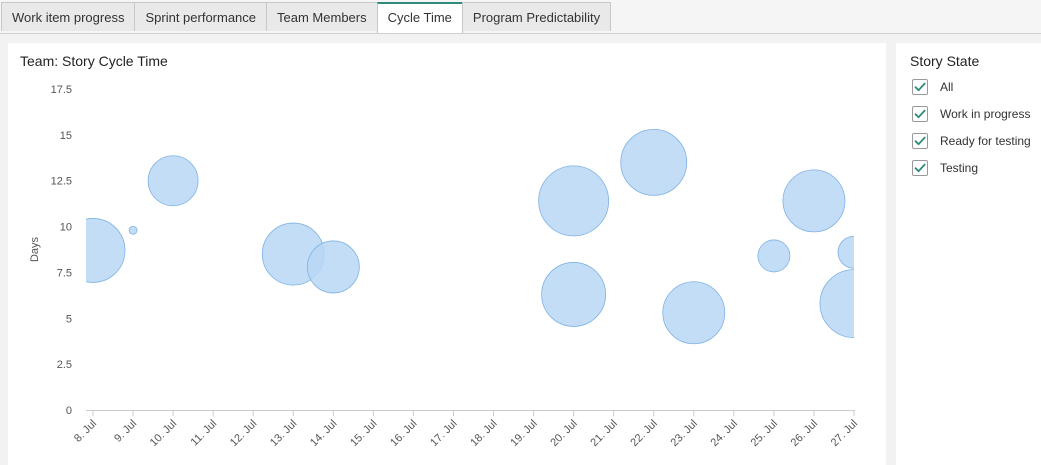 The image size is (1041, 465). Describe the element at coordinates (959, 168) in the screenshot. I see `filter-label: Testing` at that location.